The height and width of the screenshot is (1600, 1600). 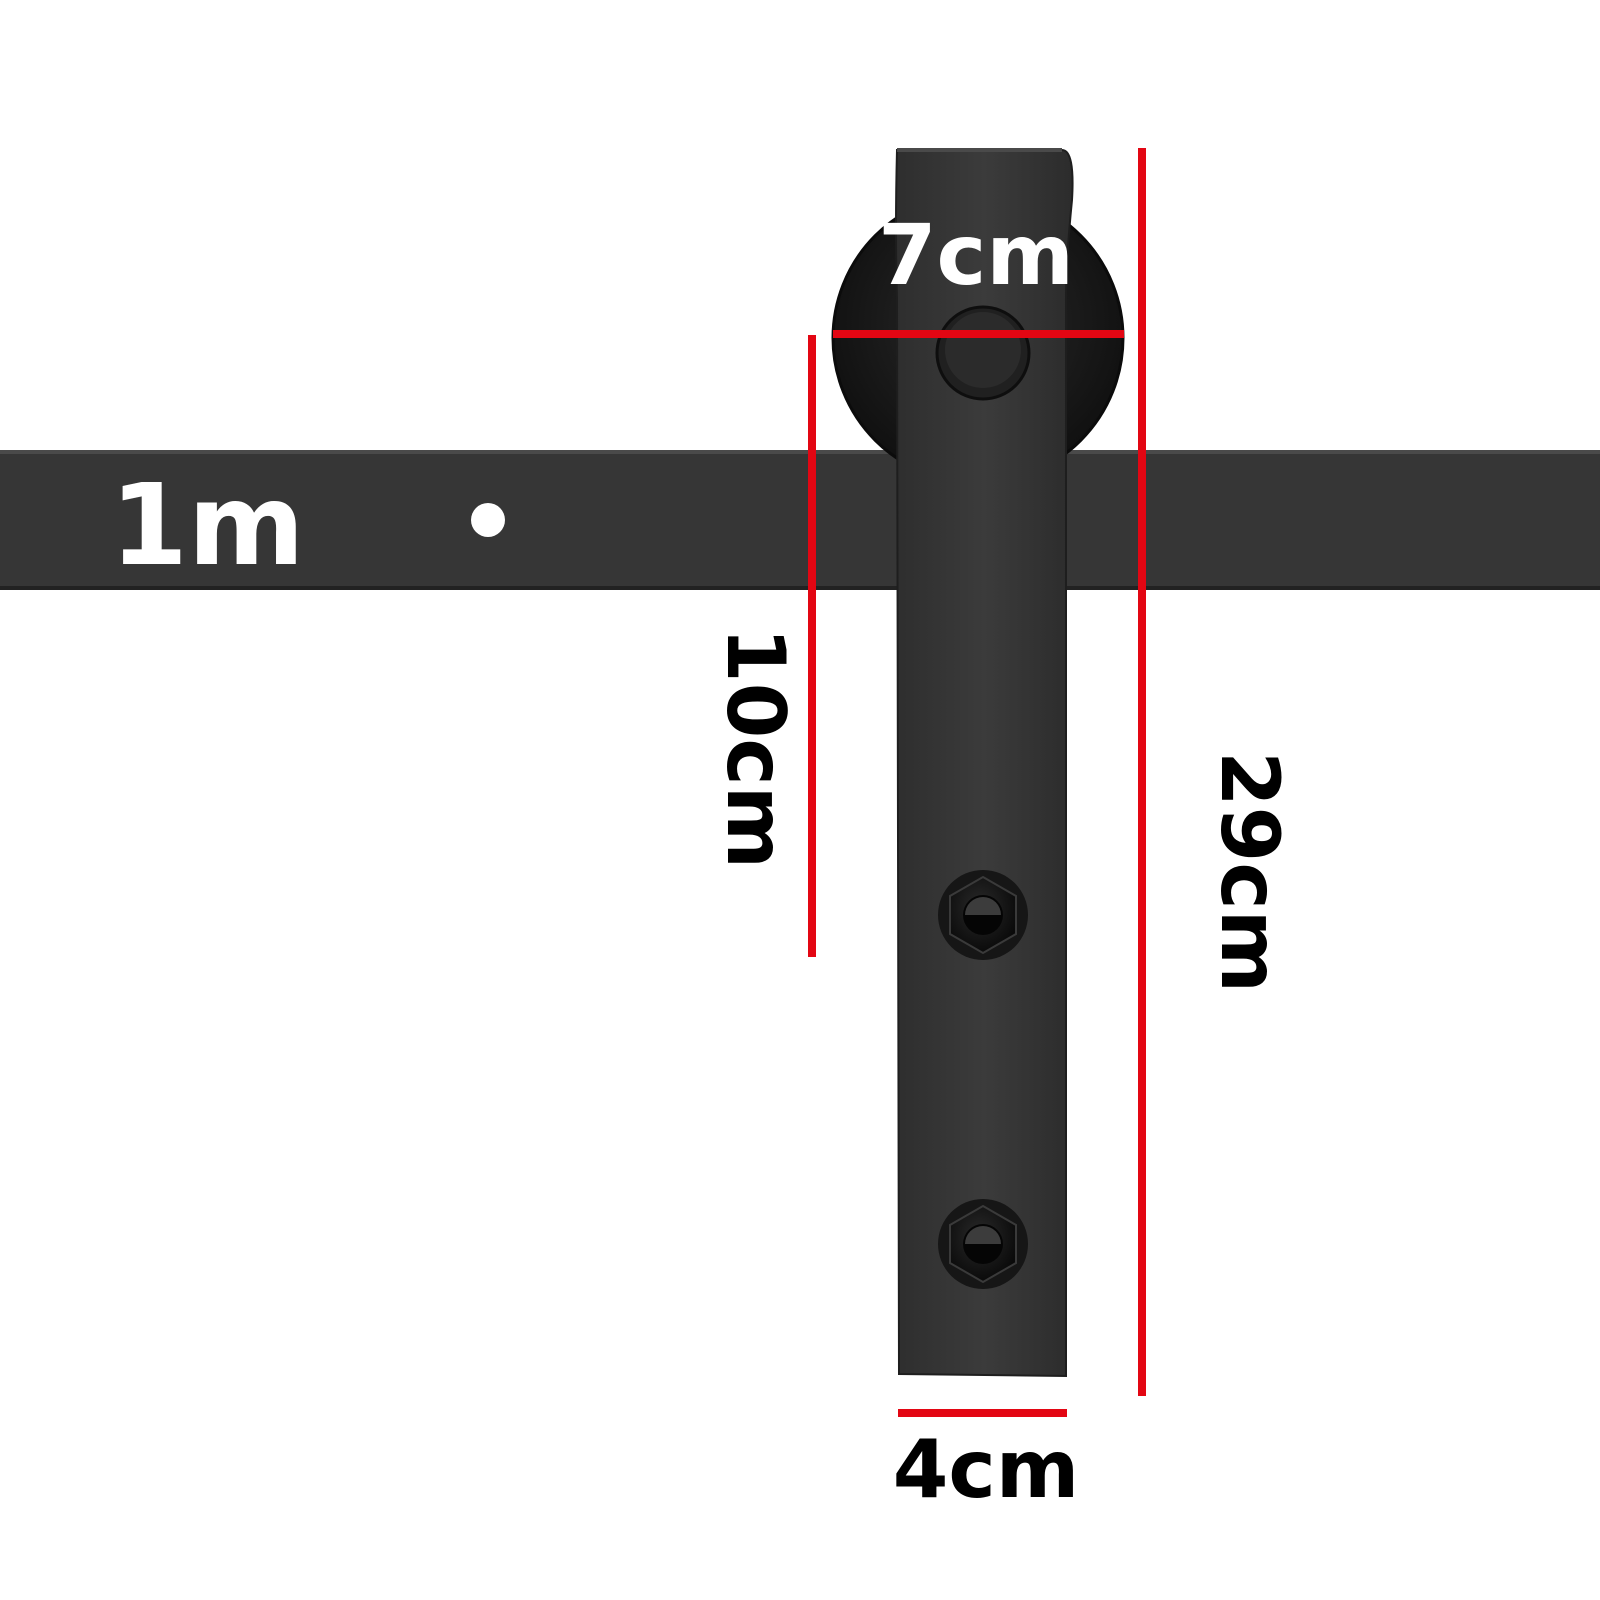 I want to click on rail, so click(x=800, y=520).